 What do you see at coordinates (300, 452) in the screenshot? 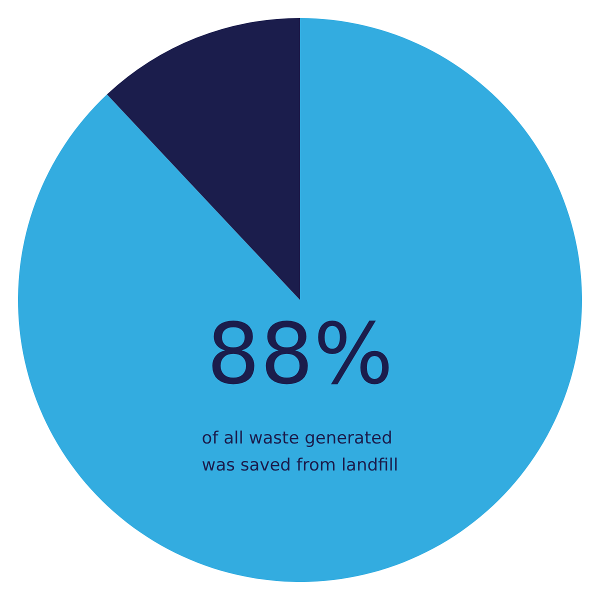
I see `text: of all waste generated was saved from landfill` at bounding box center [300, 452].